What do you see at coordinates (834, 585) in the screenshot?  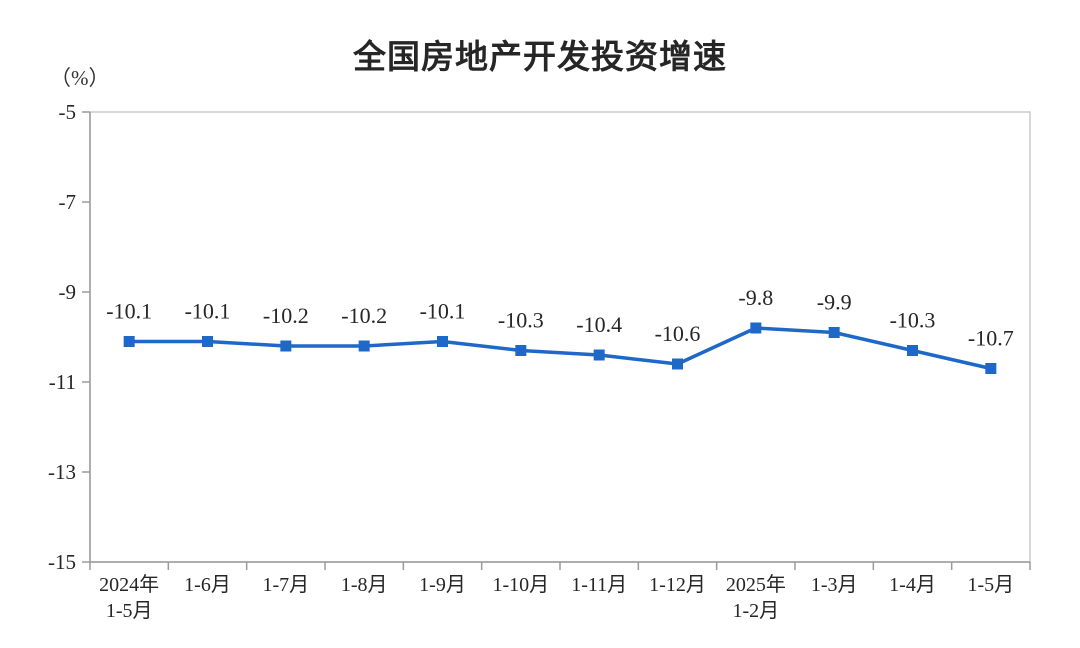 I see `x-category-label: 1-3月` at bounding box center [834, 585].